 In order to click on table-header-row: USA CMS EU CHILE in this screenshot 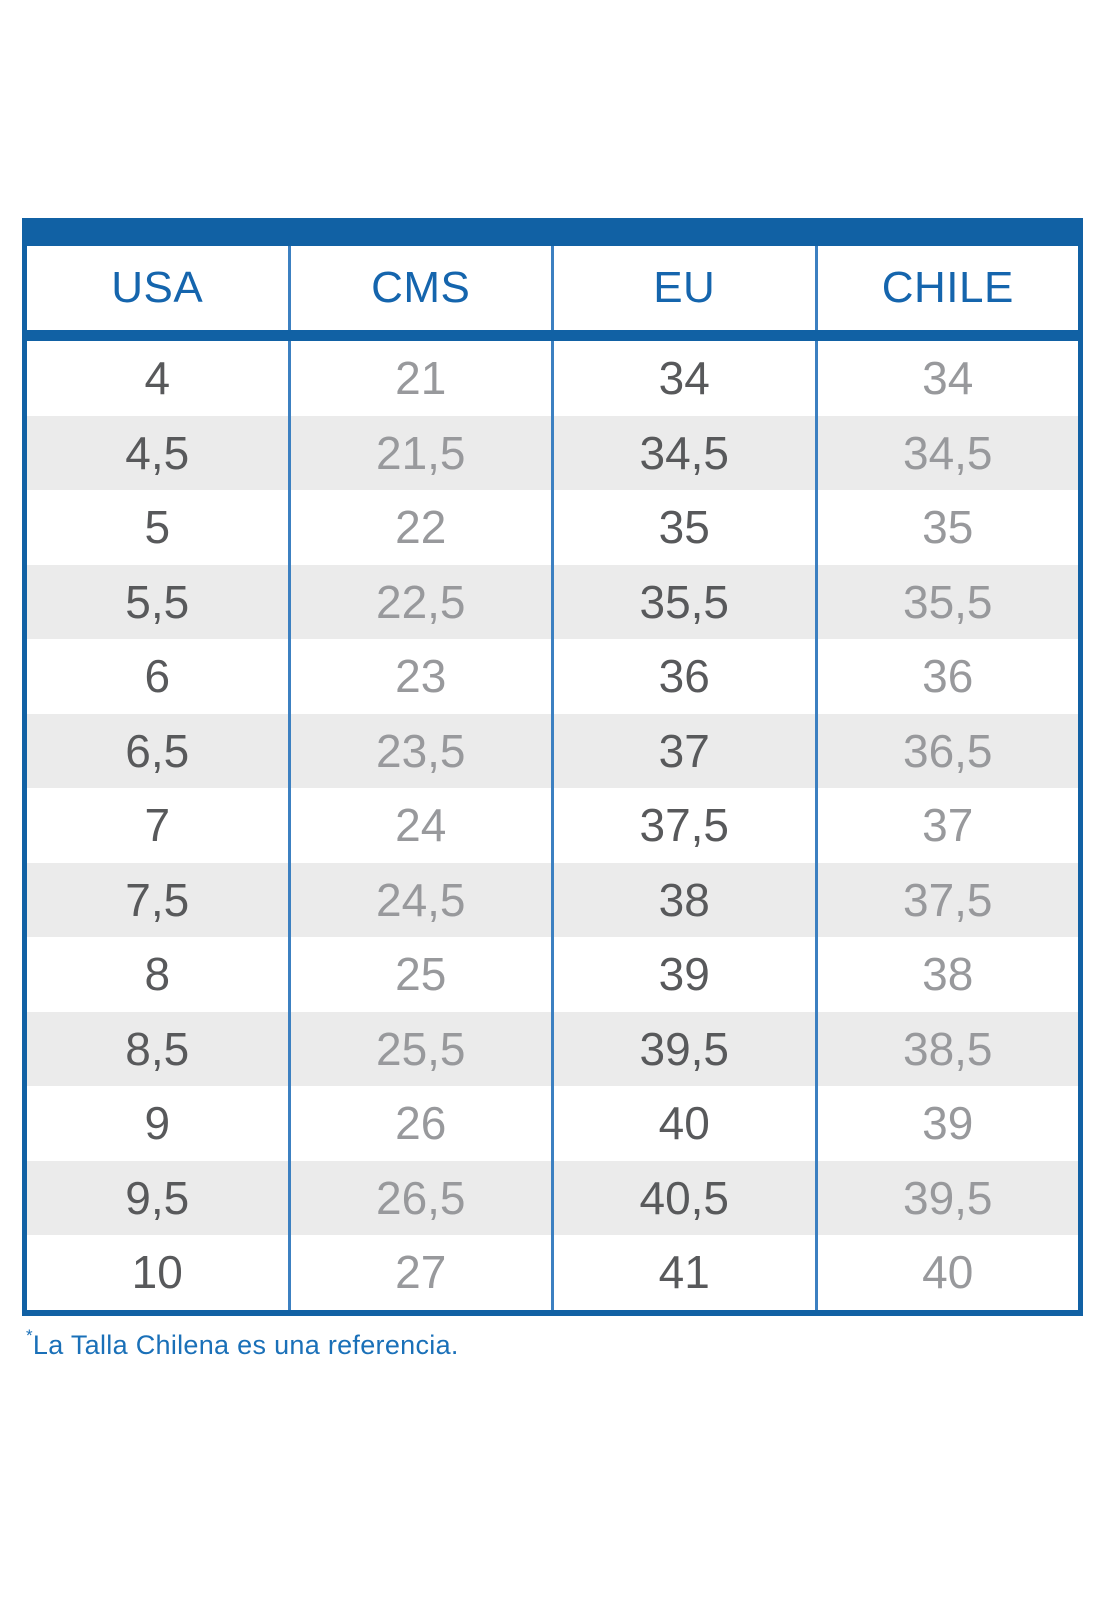, I will do `click(552, 288)`.